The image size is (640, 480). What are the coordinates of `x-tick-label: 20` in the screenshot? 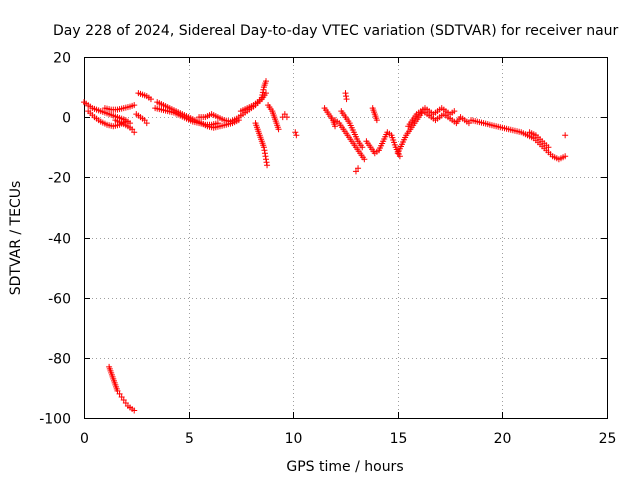 It's located at (503, 439).